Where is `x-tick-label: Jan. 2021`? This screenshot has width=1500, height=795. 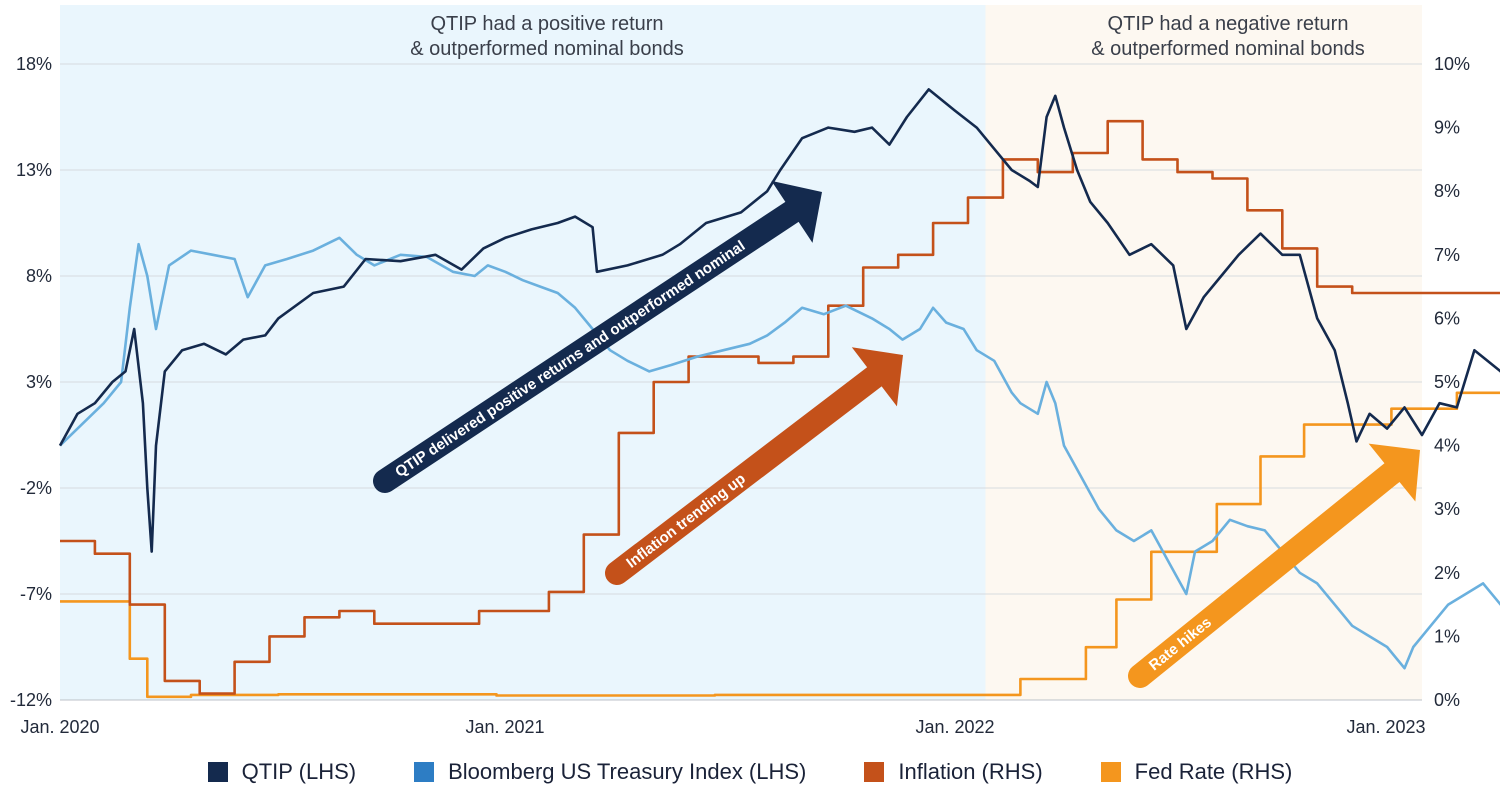
x-tick-label: Jan. 2021 is located at coordinates (504, 727).